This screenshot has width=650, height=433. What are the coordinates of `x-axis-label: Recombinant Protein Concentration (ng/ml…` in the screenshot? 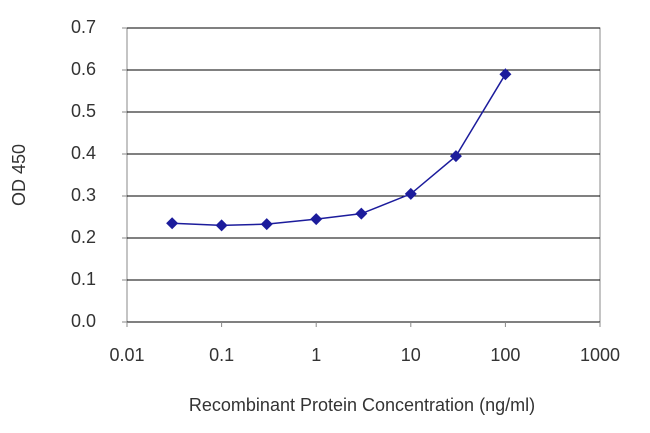 It's located at (362, 405).